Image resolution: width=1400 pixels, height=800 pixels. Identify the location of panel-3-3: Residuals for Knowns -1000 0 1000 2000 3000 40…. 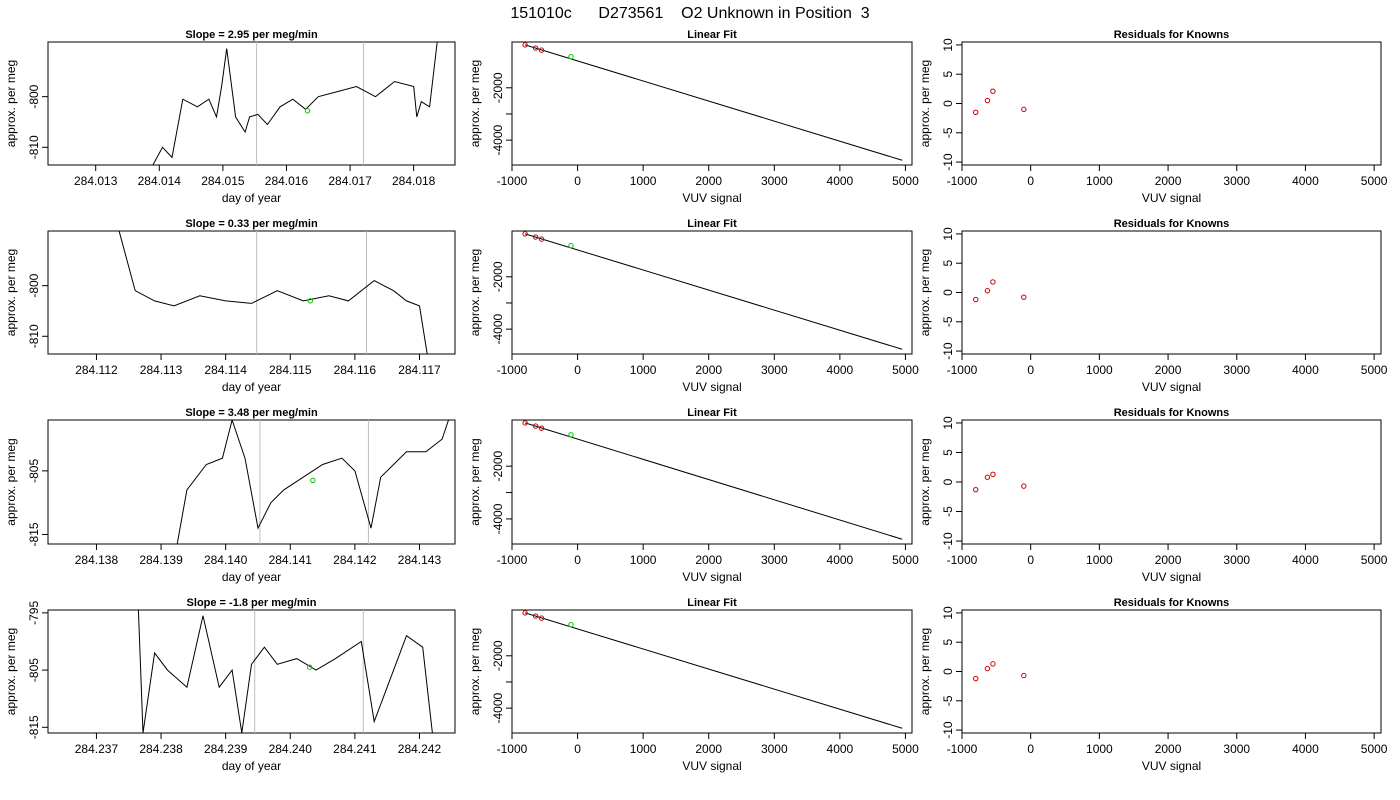
(1153, 495).